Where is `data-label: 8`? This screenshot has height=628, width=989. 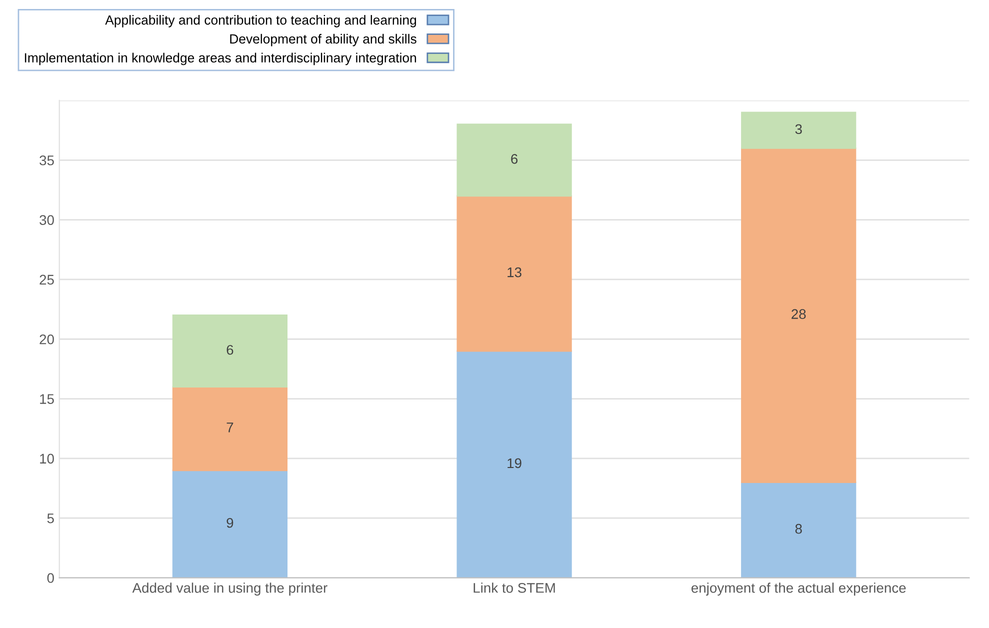
data-label: 8 is located at coordinates (798, 529).